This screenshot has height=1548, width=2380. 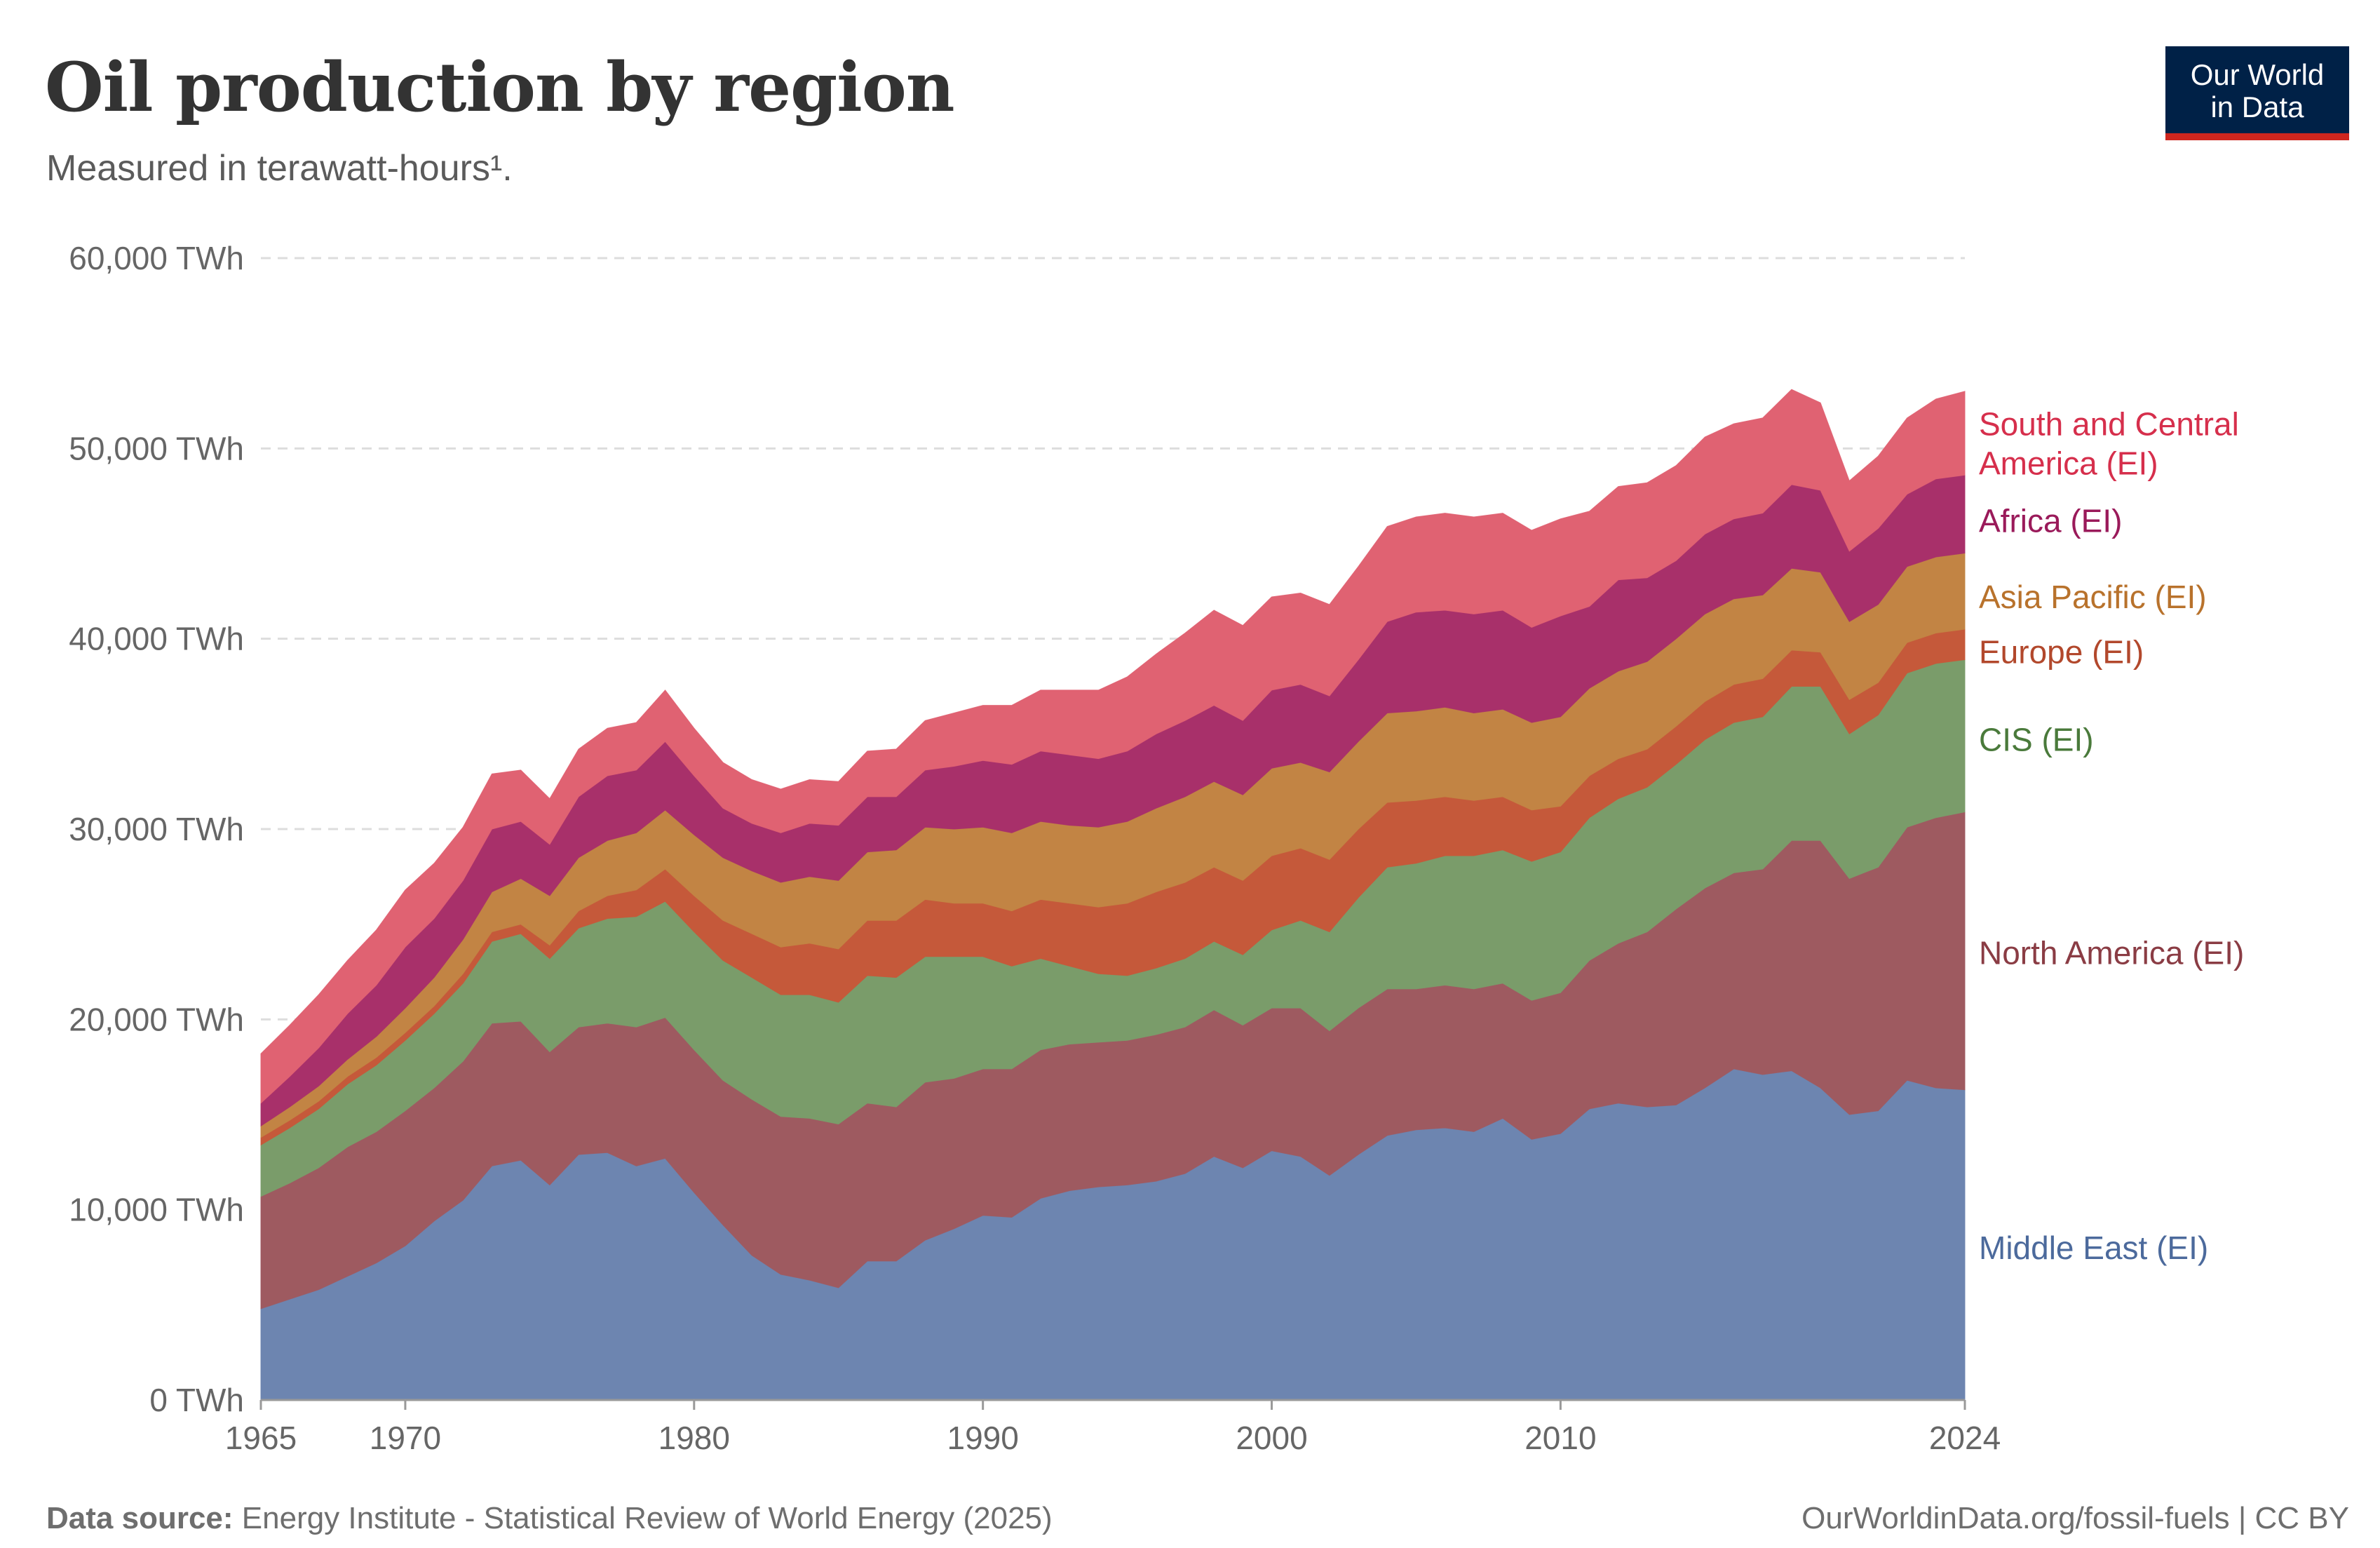 I want to click on chart-title: Oil production by region, so click(x=500, y=87).